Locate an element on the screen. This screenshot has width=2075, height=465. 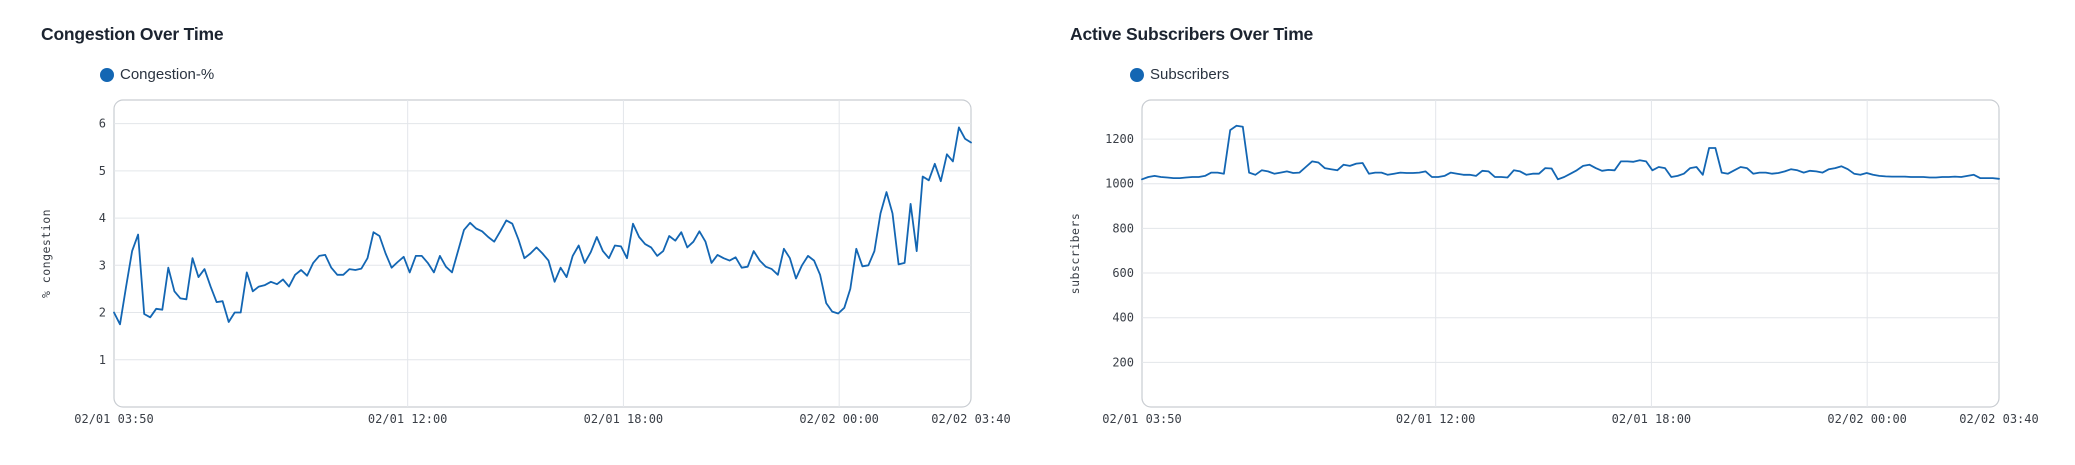
subscribers-y-tick-label: 400 is located at coordinates (1123, 318).